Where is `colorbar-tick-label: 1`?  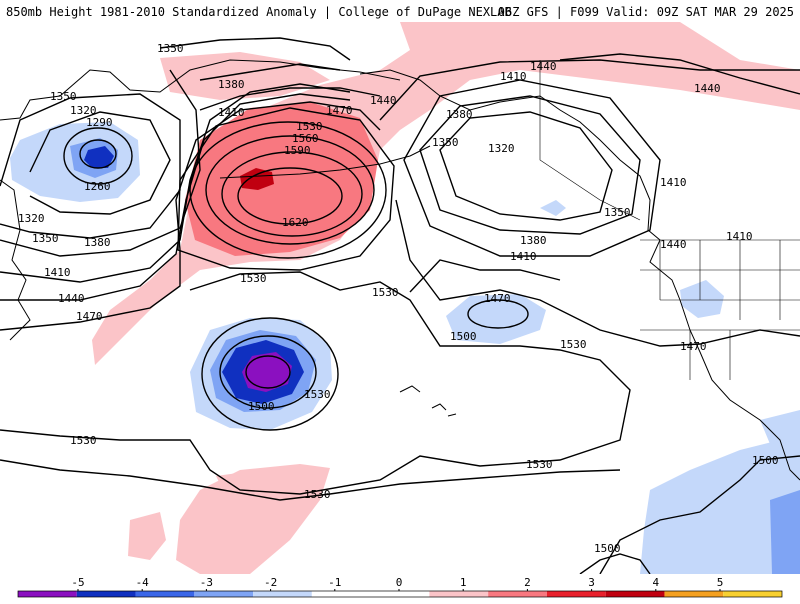 colorbar-tick-label: 1 is located at coordinates (463, 582).